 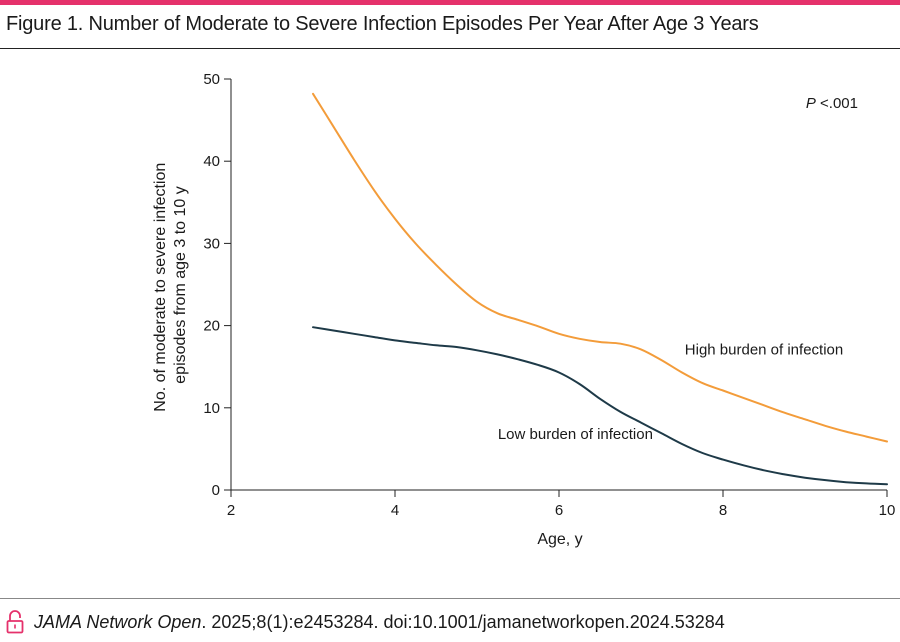 I want to click on y-tick-label: 20, so click(x=211, y=326).